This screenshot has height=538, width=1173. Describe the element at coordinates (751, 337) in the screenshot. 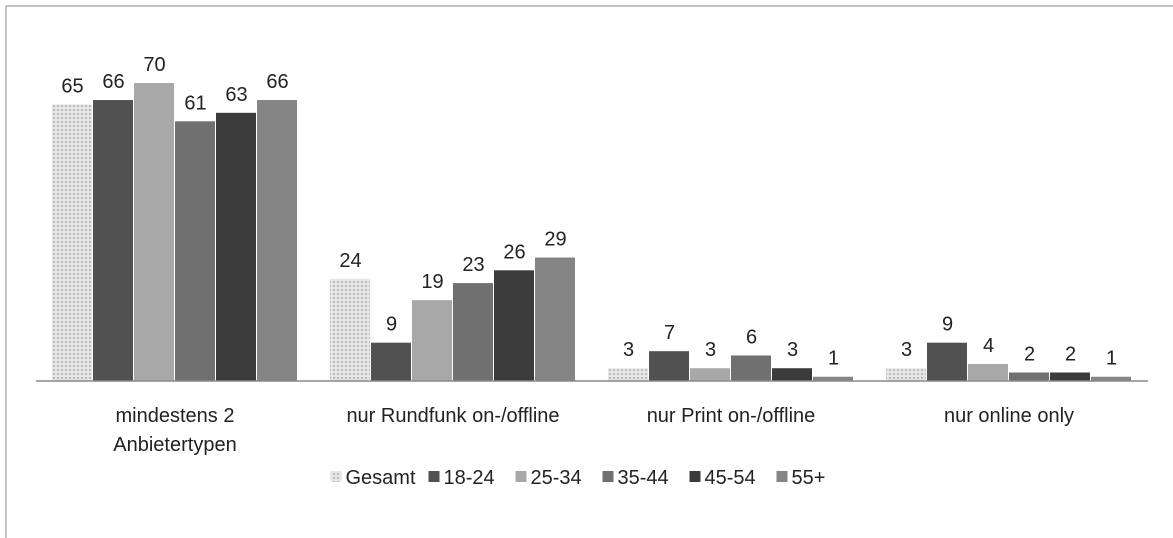

I see `data-label: 6` at that location.